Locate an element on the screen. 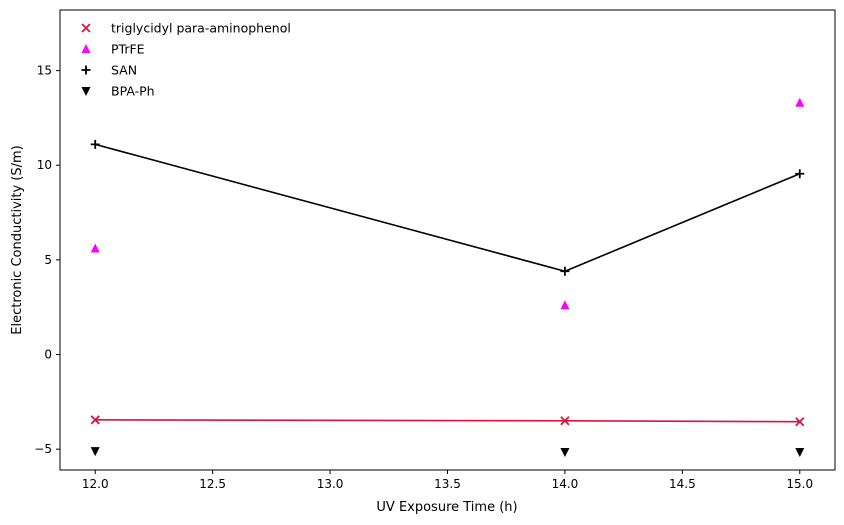  y-tick-label: 0 is located at coordinates (48, 355).